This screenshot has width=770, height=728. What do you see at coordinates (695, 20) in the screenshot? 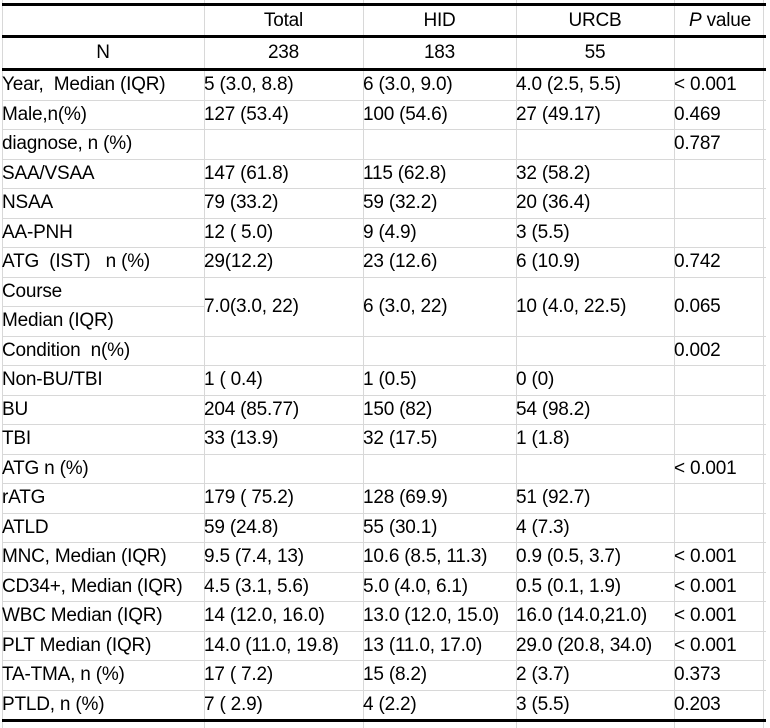
I see `p-value-italic-p: P` at bounding box center [695, 20].